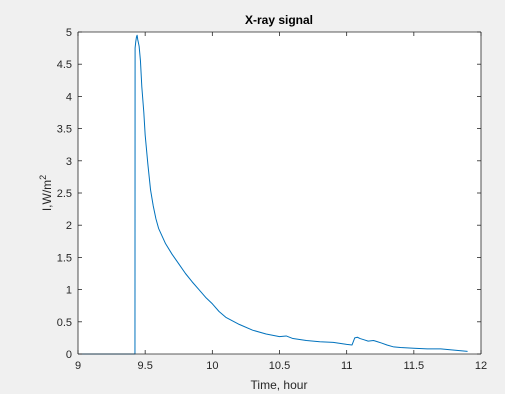 The image size is (505, 394). What do you see at coordinates (481, 366) in the screenshot?
I see `x-tick-label: 12` at bounding box center [481, 366].